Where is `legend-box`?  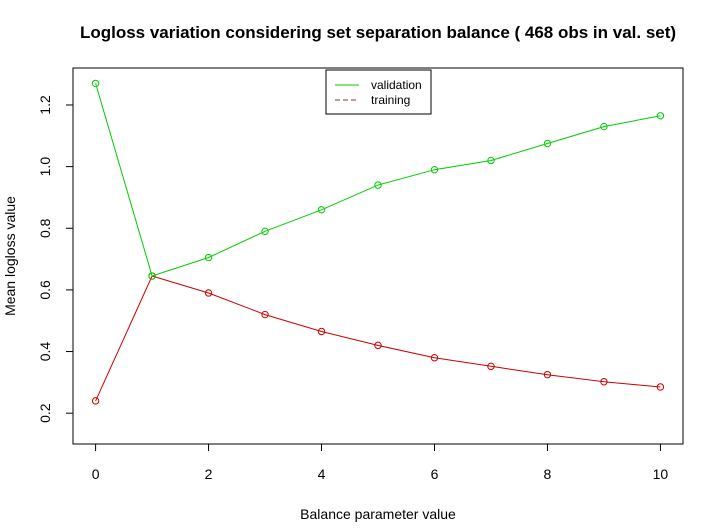
legend-box is located at coordinates (378, 92).